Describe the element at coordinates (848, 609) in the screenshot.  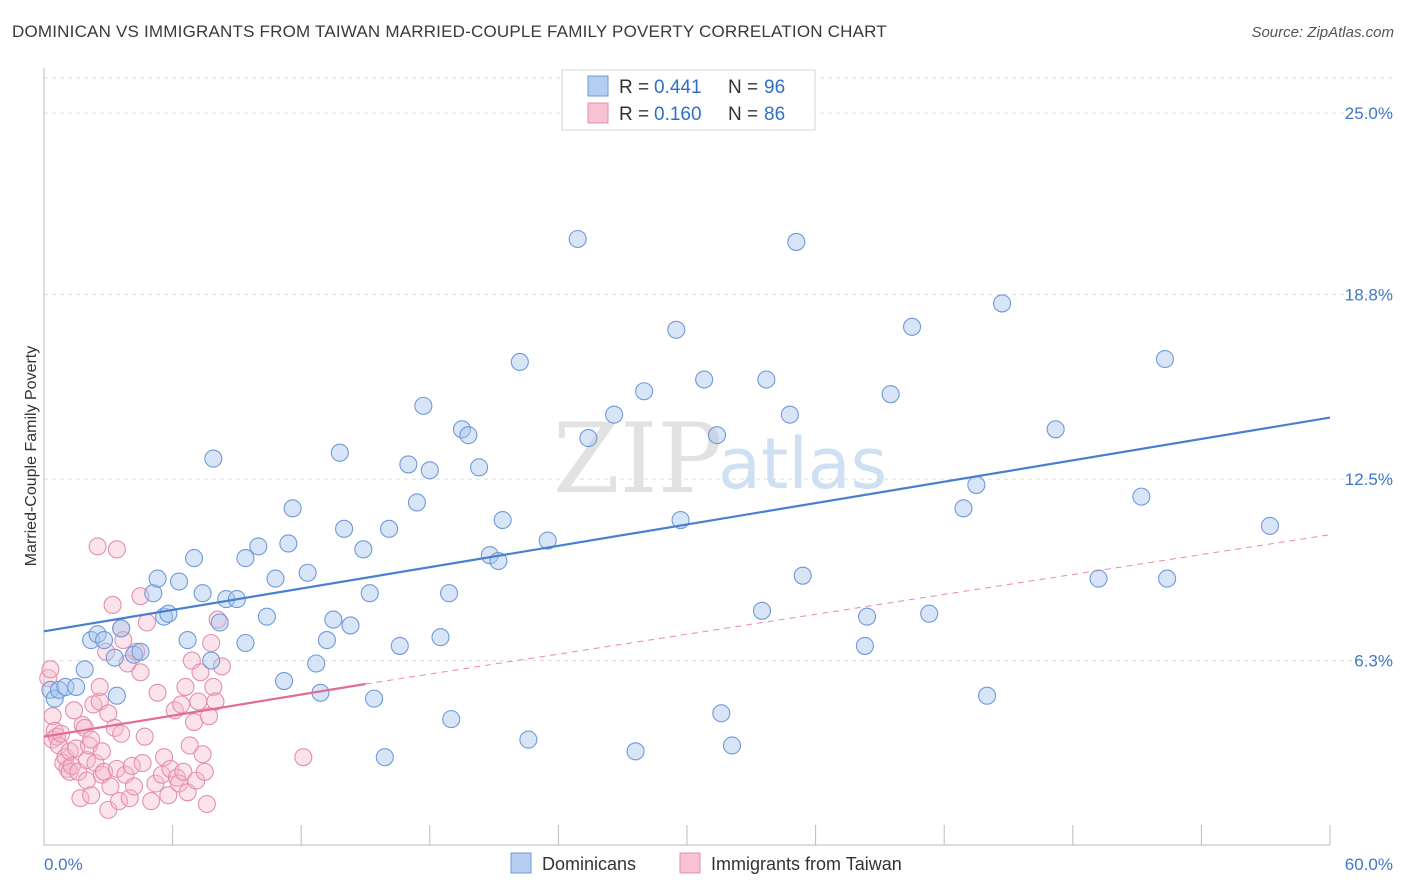
I see `taiwan-trend-line-extended` at that location.